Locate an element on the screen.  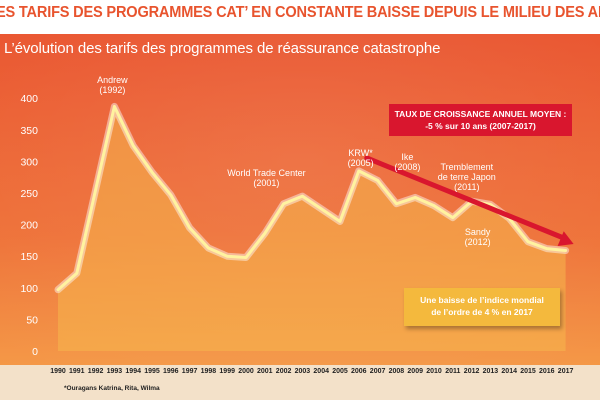
annotation-wtc: (2001) is located at coordinates (266, 183).